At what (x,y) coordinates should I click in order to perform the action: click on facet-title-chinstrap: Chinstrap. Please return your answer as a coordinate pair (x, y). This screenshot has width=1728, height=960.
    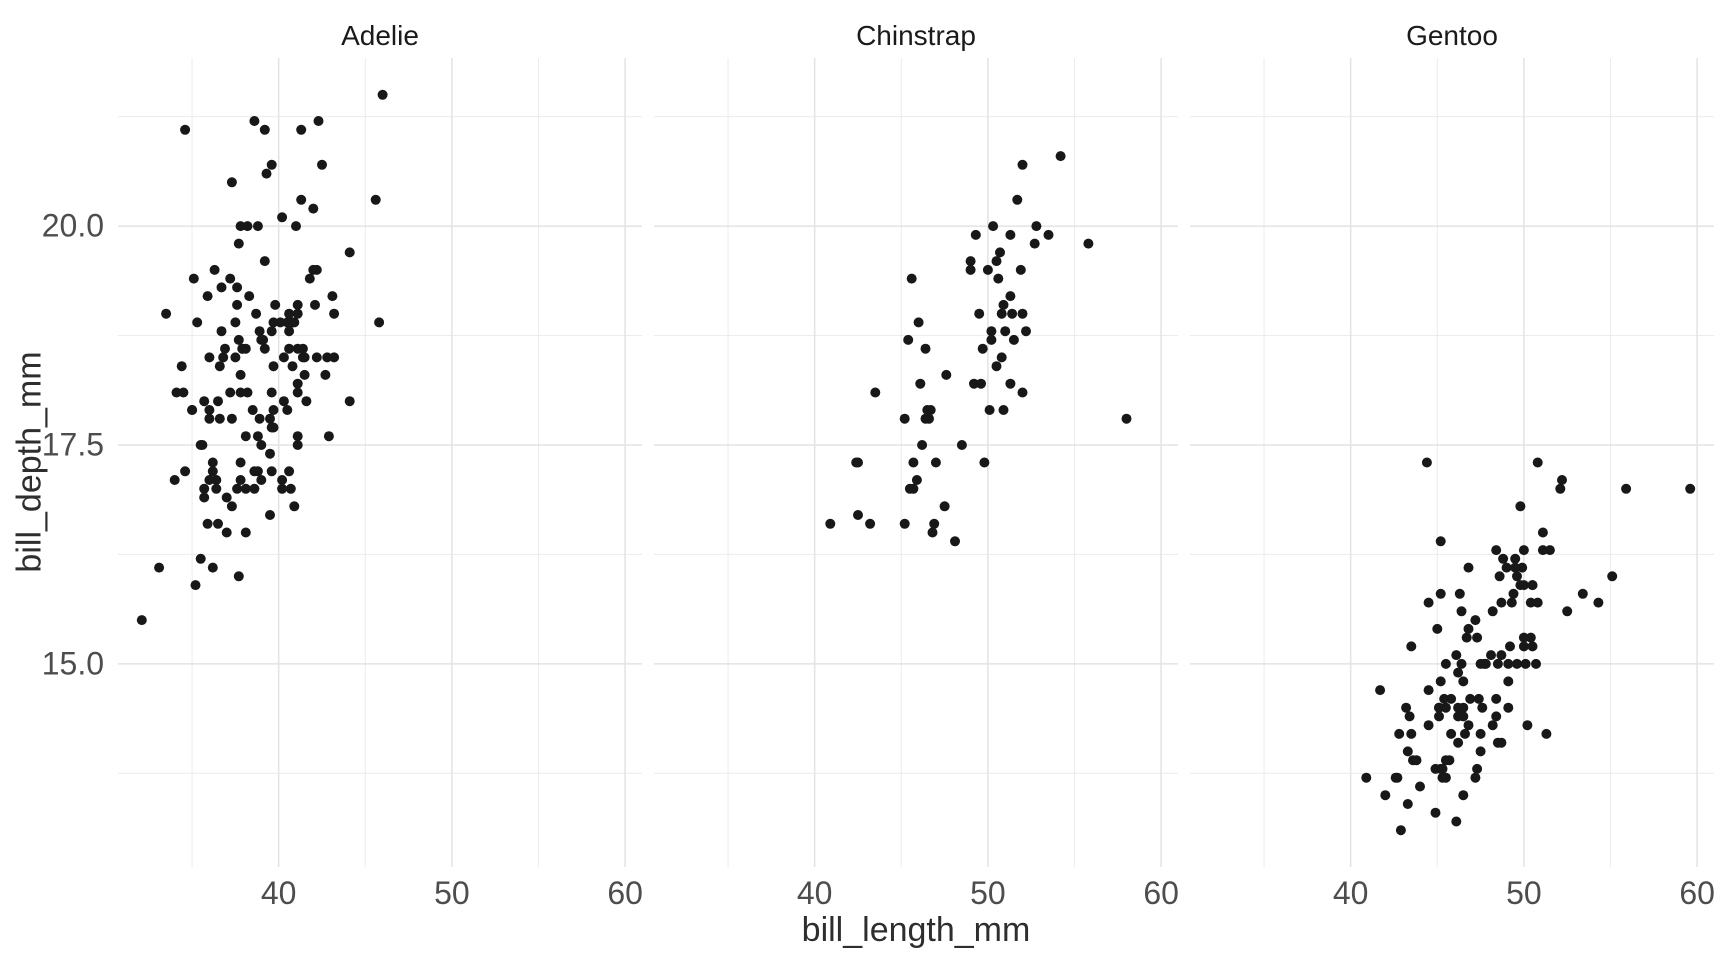
    Looking at the image, I should click on (916, 35).